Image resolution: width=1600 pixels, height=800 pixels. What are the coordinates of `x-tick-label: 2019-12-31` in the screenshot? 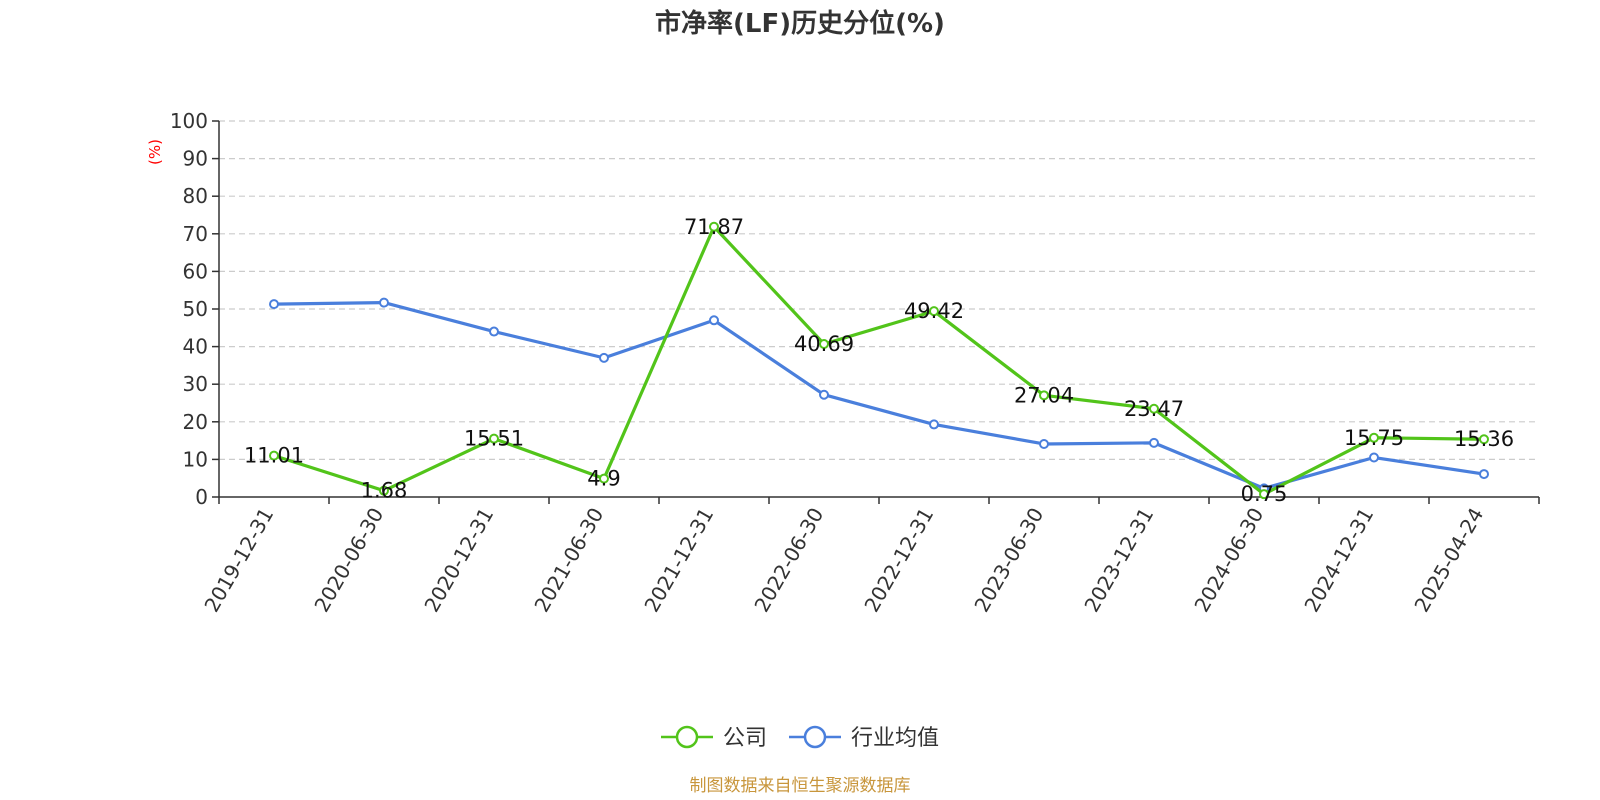 It's located at (238, 560).